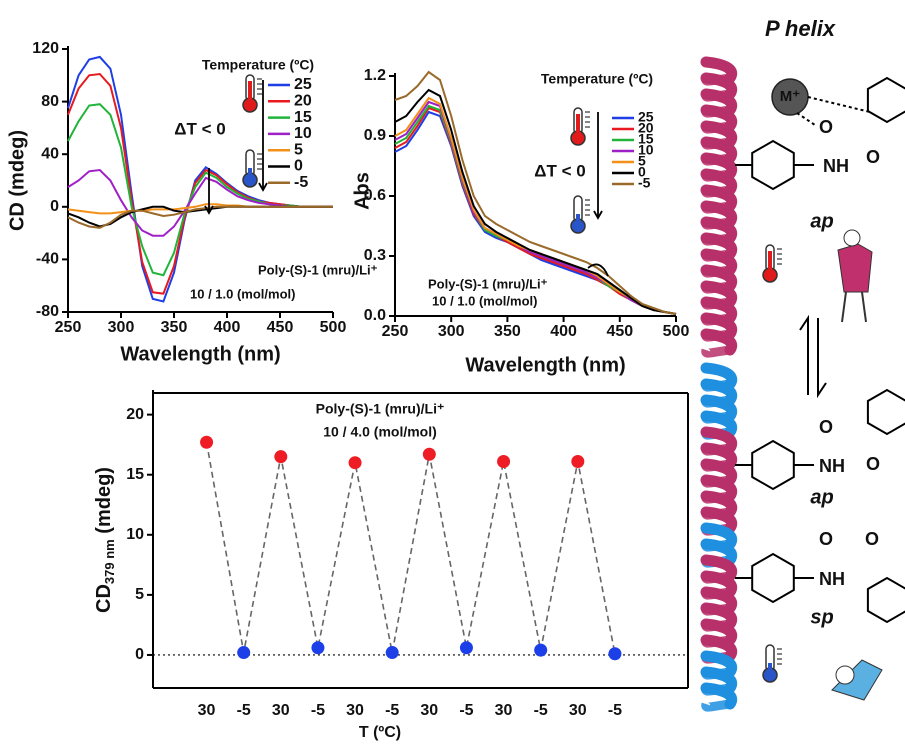 Image resolution: width=905 pixels, height=744 pixels. I want to click on y-tick-label: 0, so click(139, 654).